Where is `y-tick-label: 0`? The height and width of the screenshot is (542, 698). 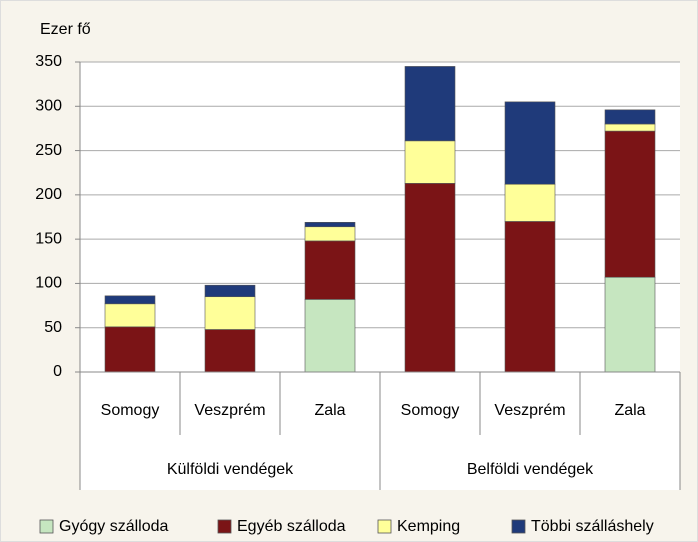 y-tick-label: 0 is located at coordinates (57, 371).